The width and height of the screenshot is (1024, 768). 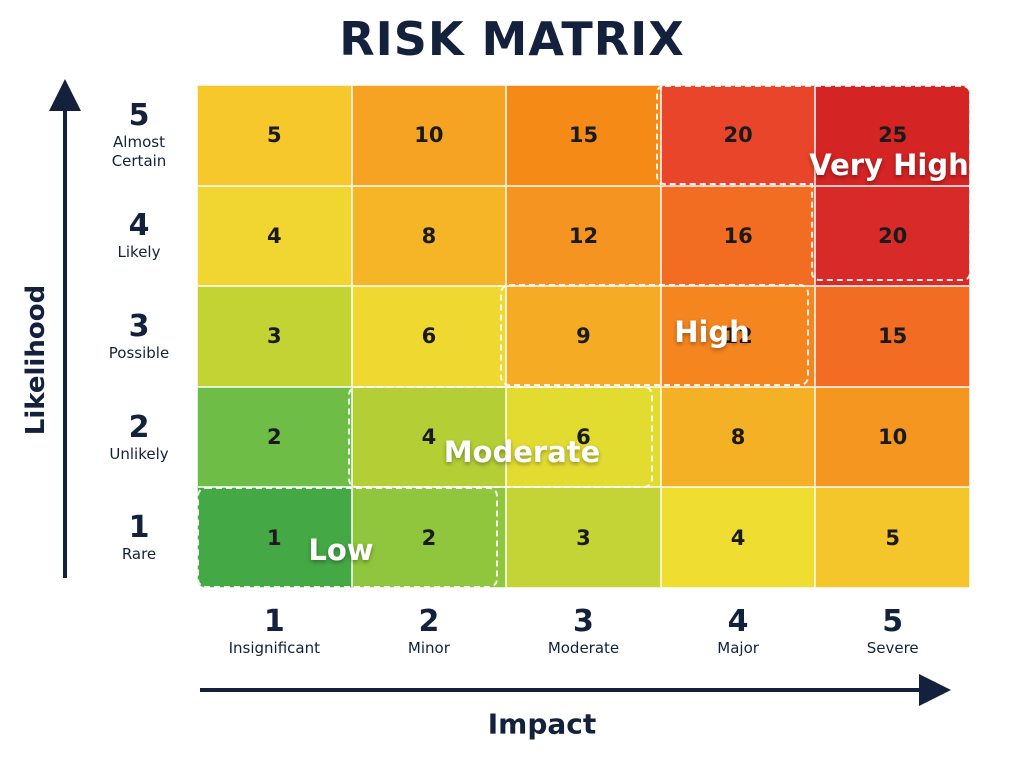 What do you see at coordinates (274, 647) in the screenshot?
I see `impact-name: Insignificant` at bounding box center [274, 647].